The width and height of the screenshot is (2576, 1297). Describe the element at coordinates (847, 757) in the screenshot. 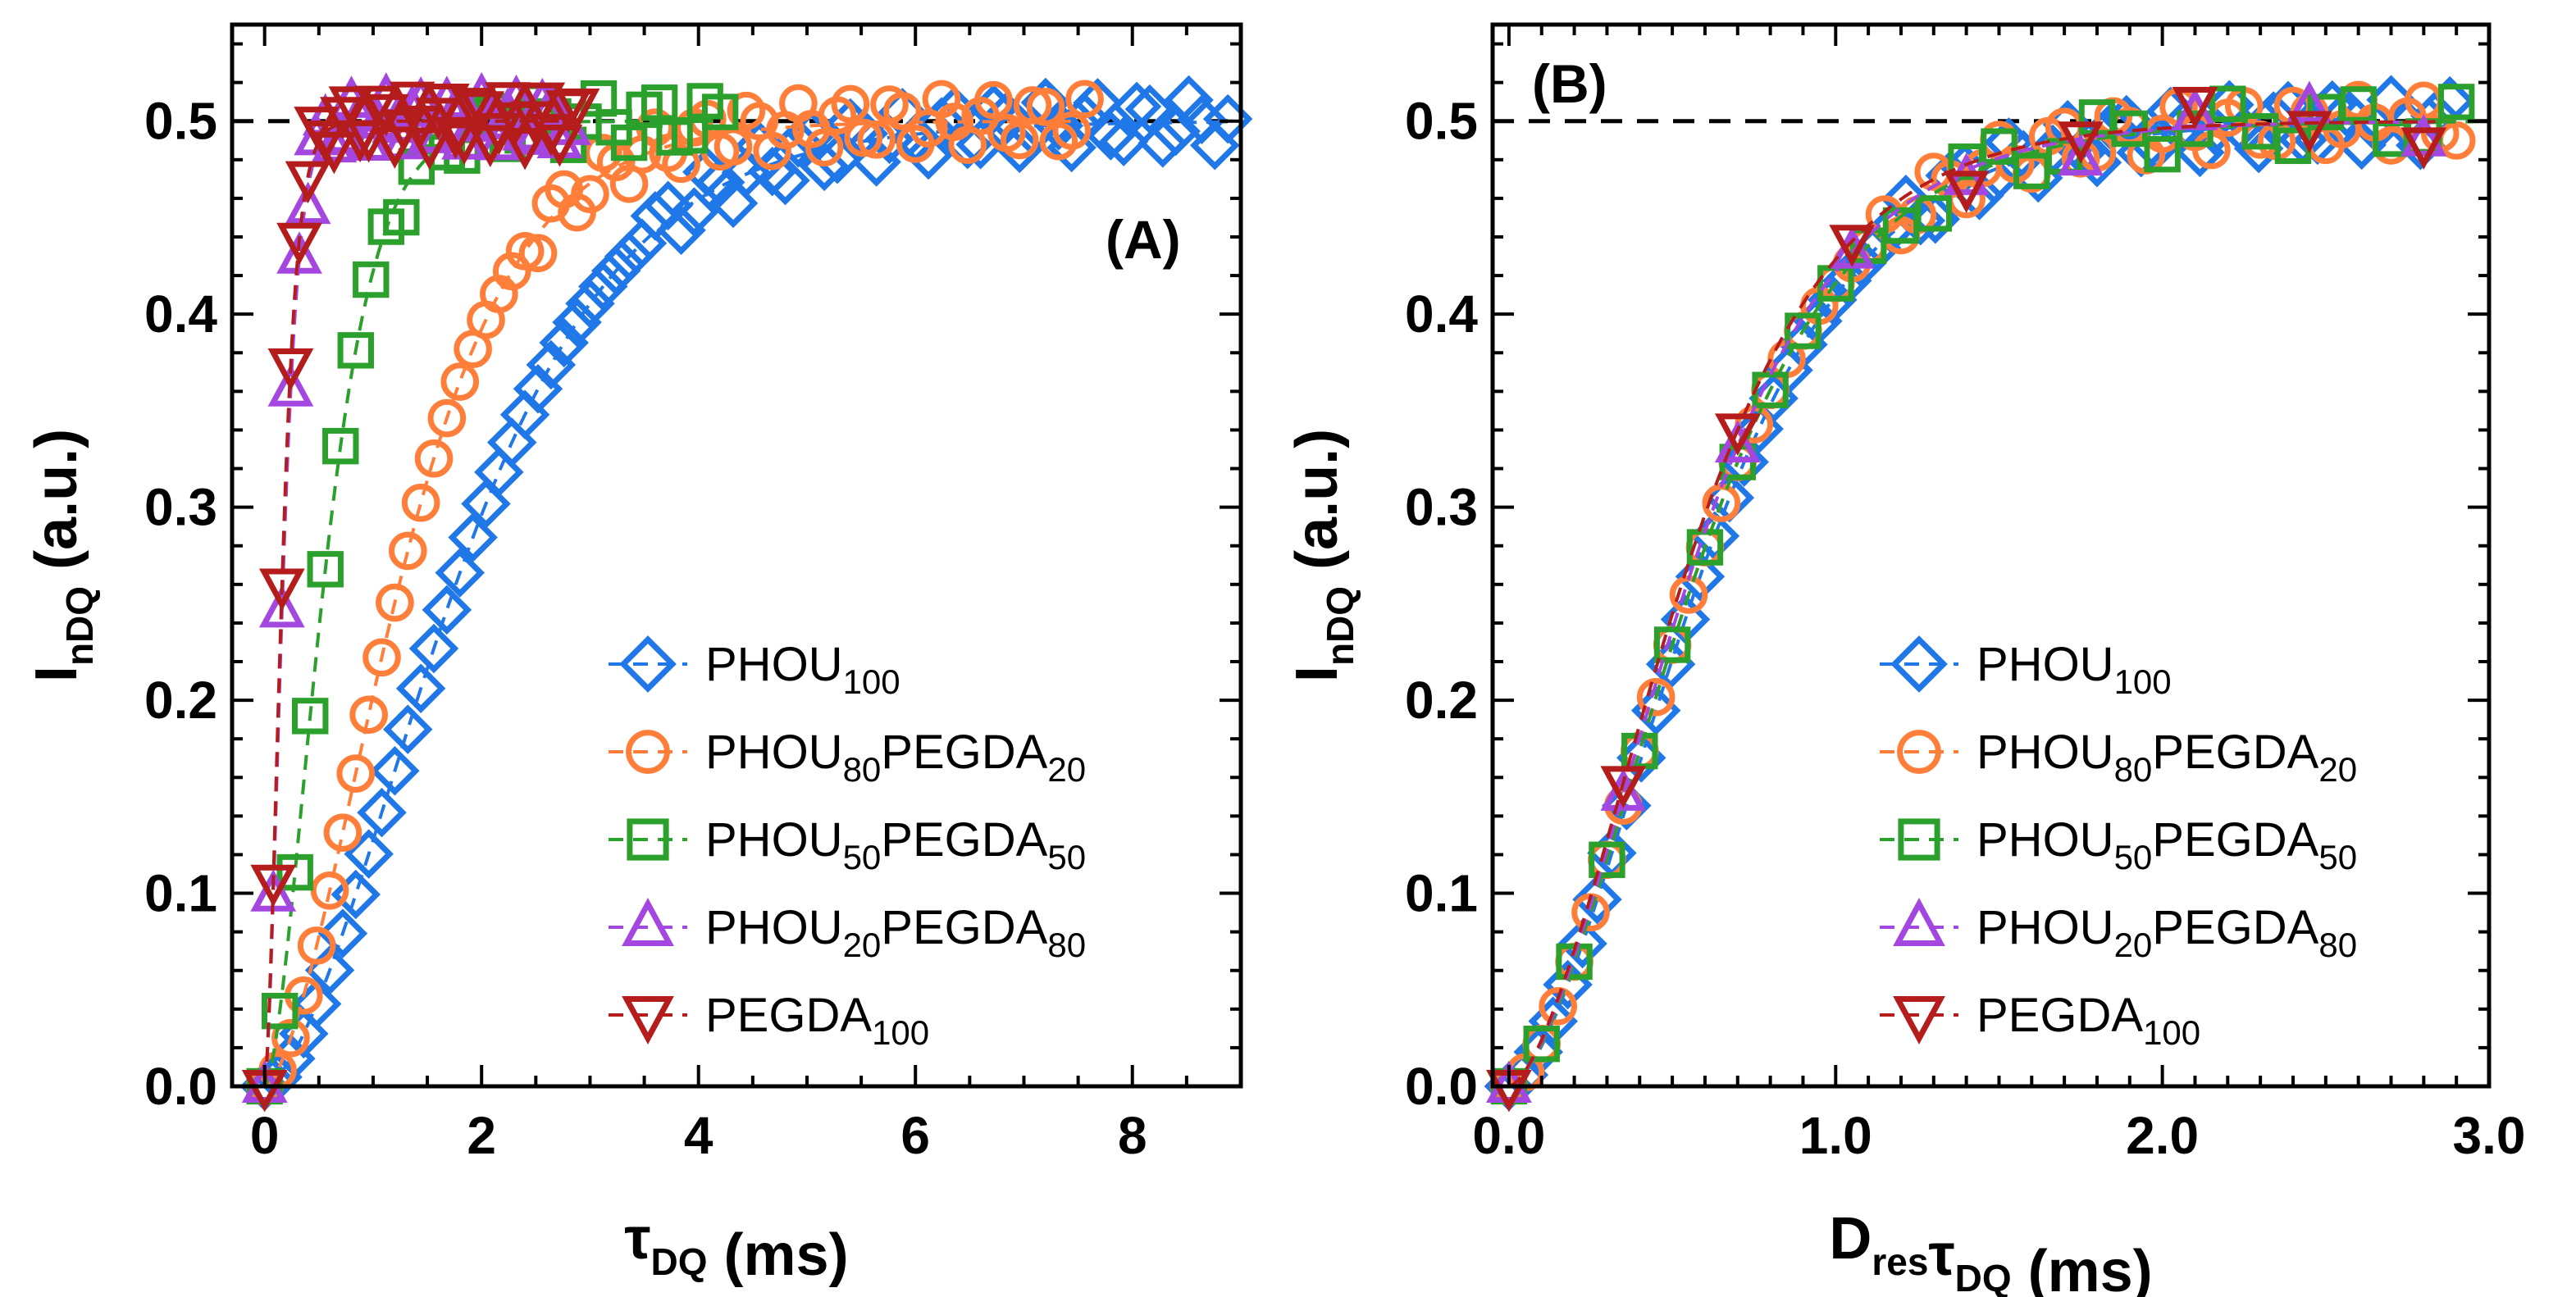

I see `legend-entry: PHOU80PEGDA20` at that location.